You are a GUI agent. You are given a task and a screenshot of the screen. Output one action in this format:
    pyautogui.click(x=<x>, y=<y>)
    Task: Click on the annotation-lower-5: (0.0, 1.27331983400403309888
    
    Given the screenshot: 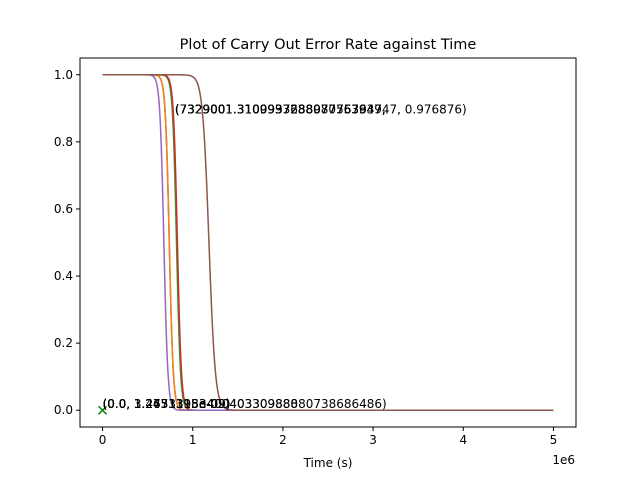 What is the action you would take?
    pyautogui.click(x=201, y=404)
    